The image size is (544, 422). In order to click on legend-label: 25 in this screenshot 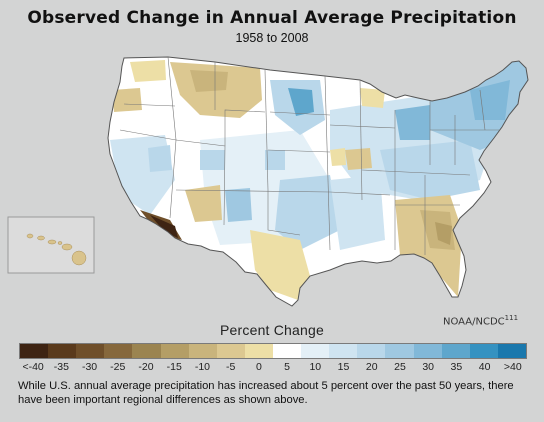, I will do `click(400, 367)`.